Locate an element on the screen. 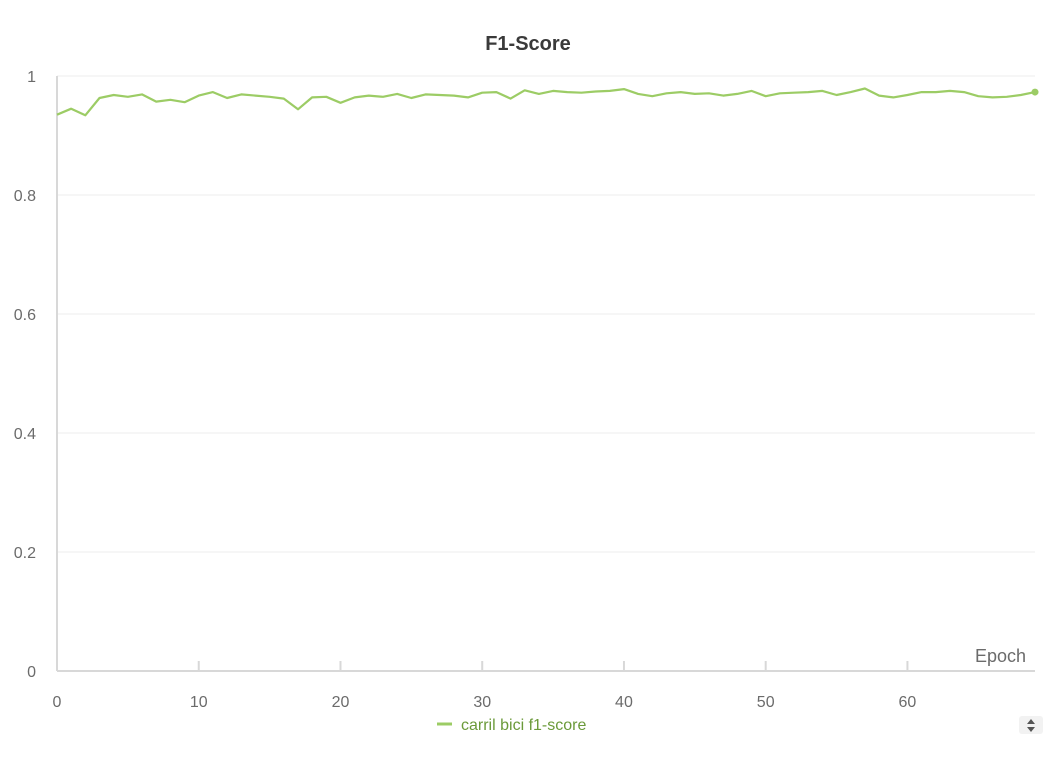 Image resolution: width=1059 pixels, height=758 pixels. x-tick-label: 40 is located at coordinates (624, 702).